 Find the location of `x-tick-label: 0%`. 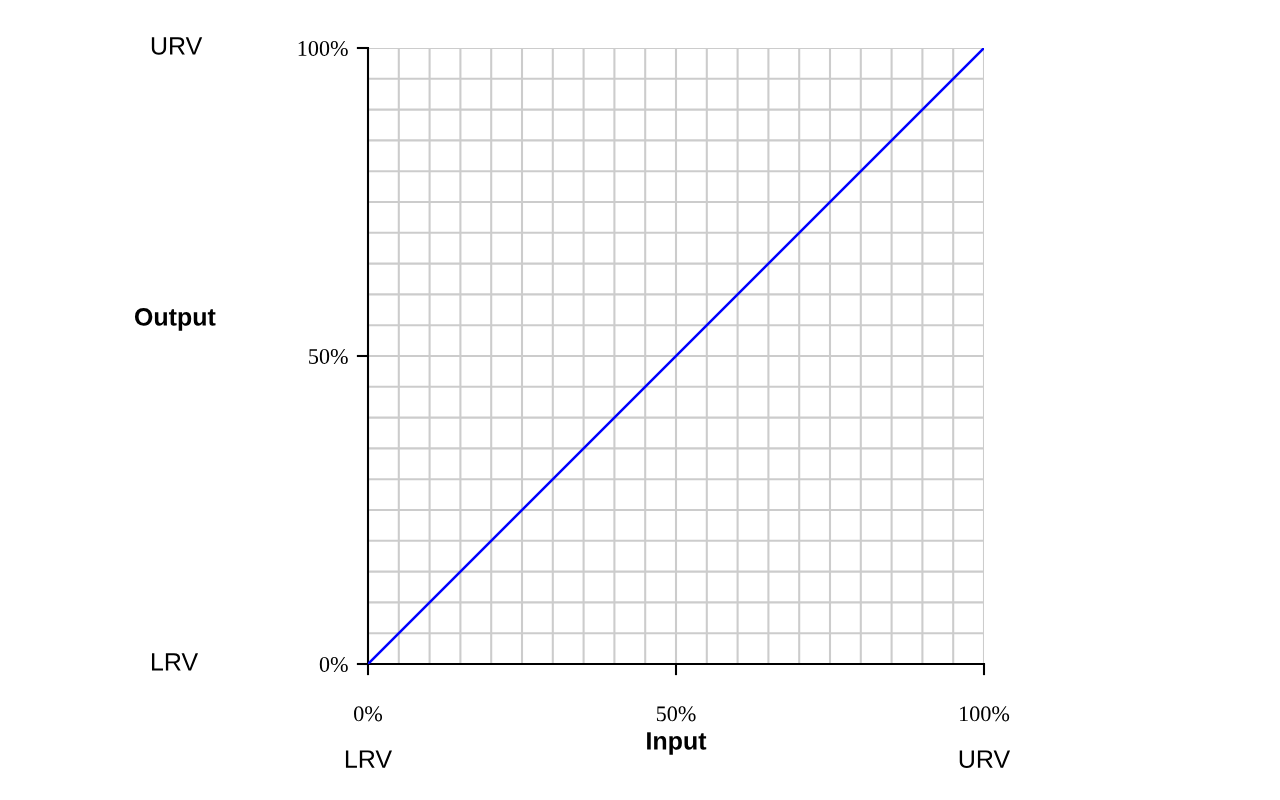

x-tick-label: 0% is located at coordinates (368, 714).